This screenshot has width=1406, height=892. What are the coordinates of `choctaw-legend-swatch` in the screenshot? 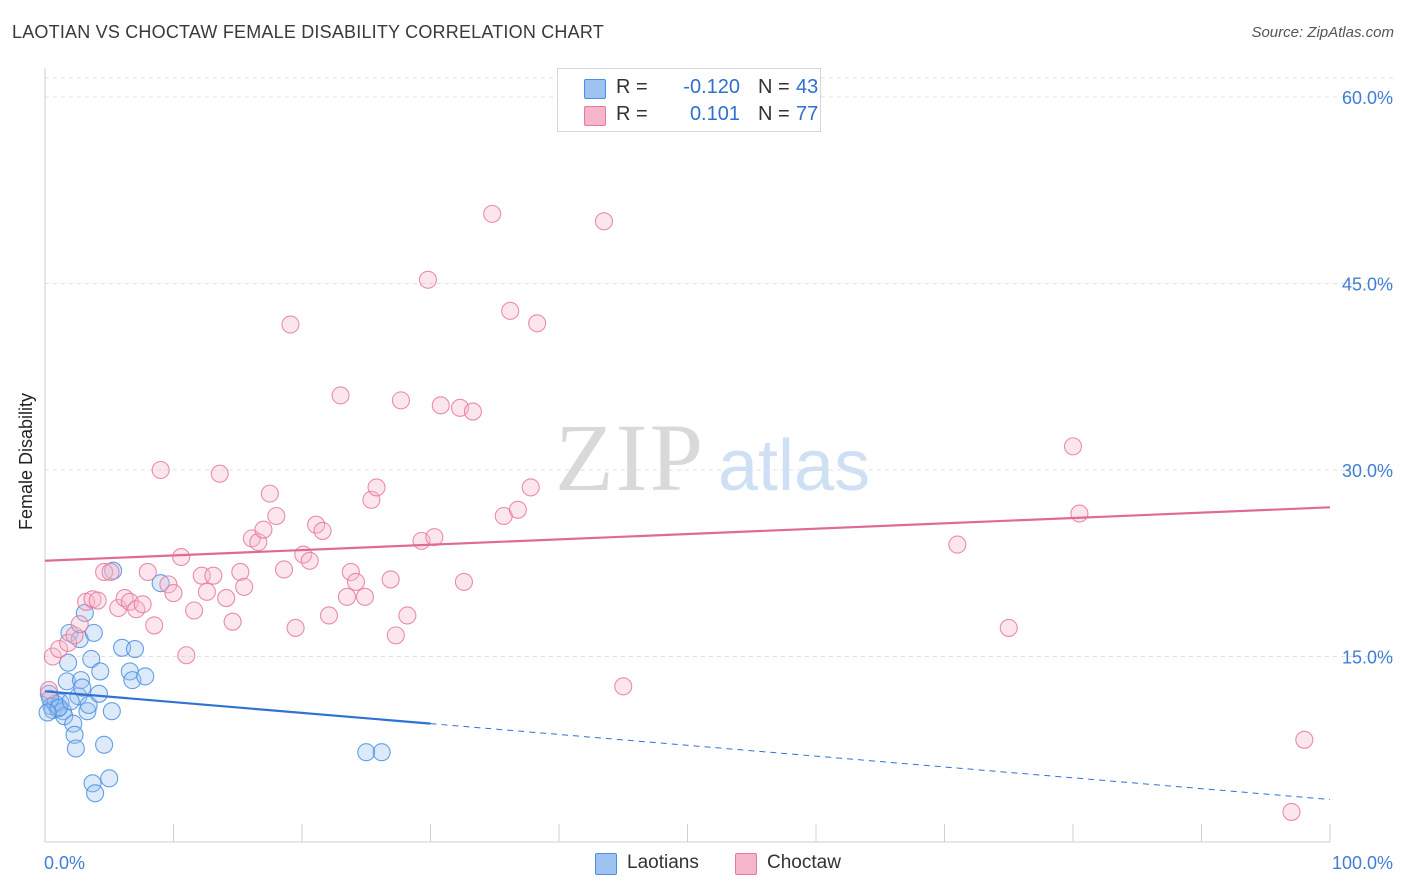 It's located at (746, 864).